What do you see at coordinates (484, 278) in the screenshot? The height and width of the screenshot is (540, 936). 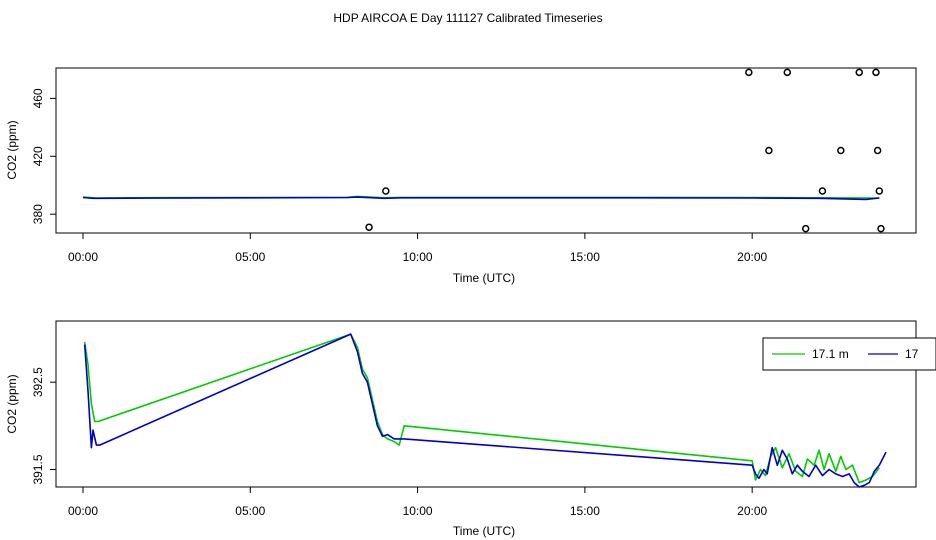 I see `x-axis-label-top: Time (UTC)` at bounding box center [484, 278].